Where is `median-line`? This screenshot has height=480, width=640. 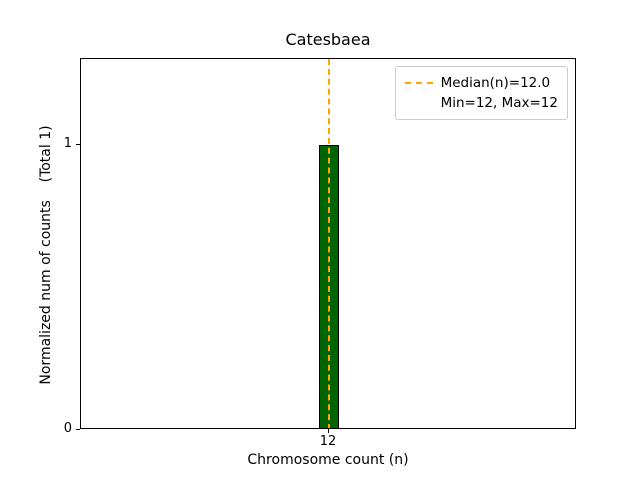
median-line is located at coordinates (329, 243).